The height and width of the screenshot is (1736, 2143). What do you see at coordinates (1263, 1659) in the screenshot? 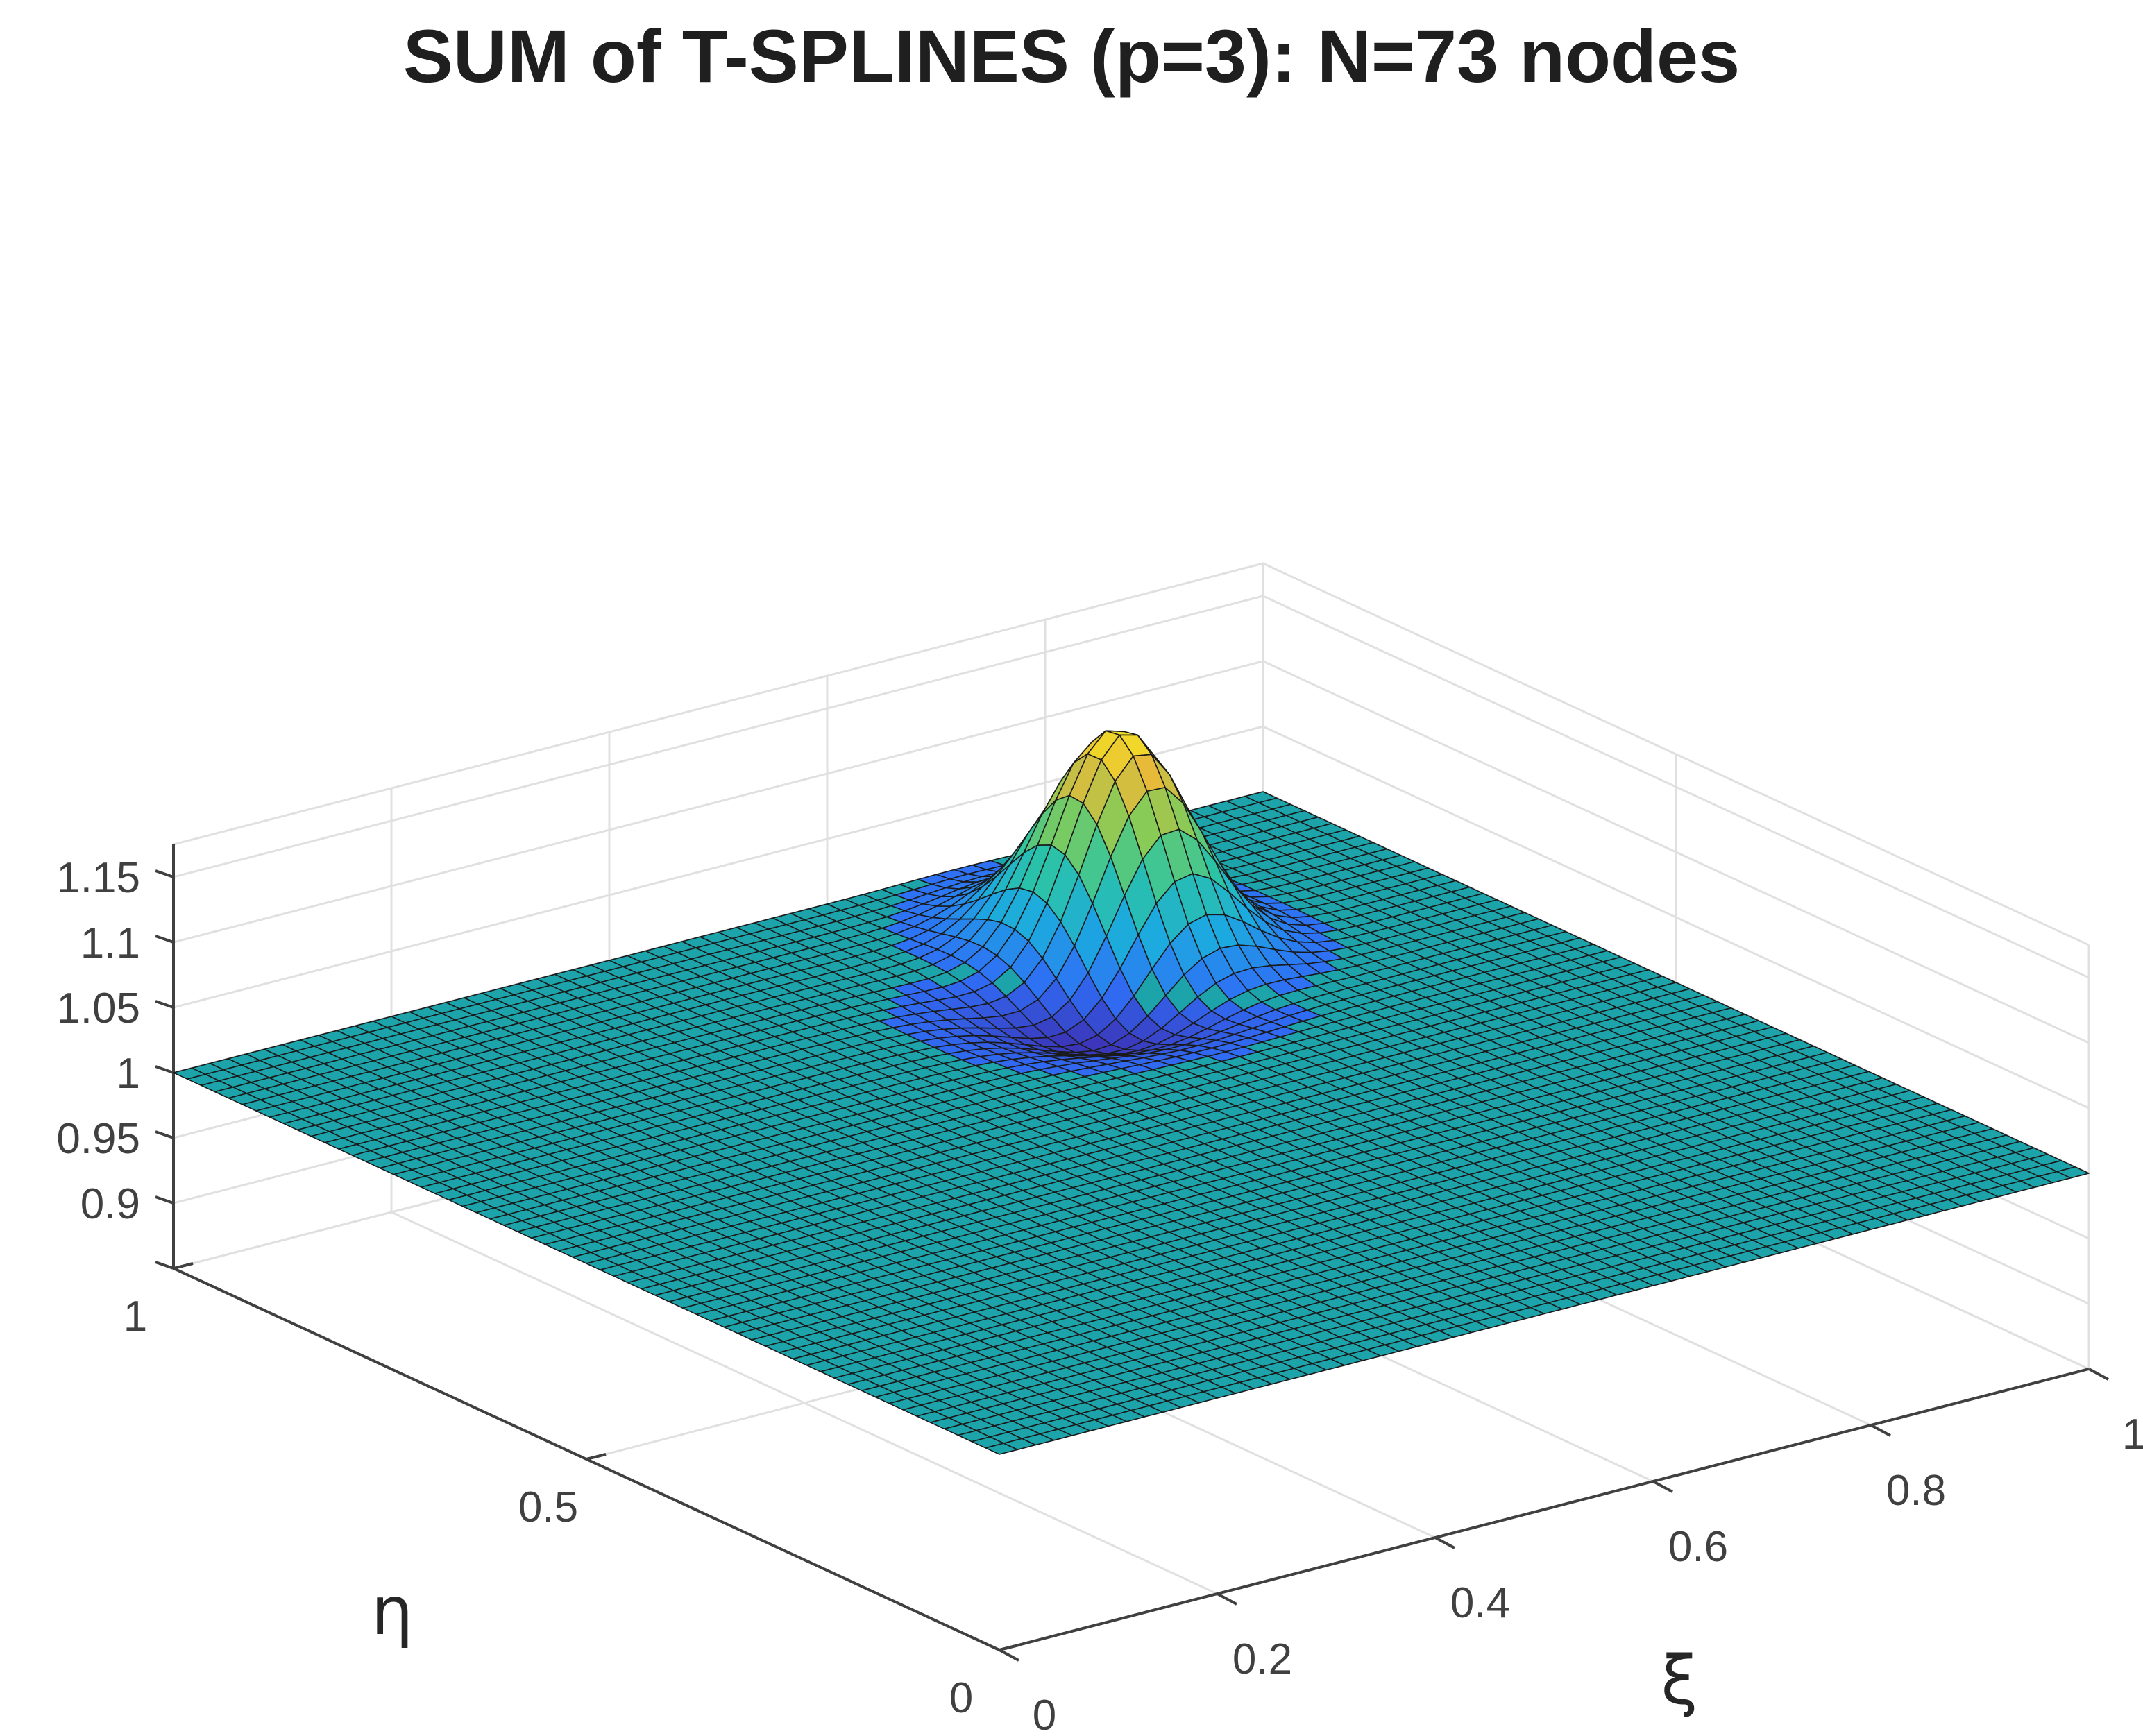
I see `xi-tick-label: 0.2` at bounding box center [1263, 1659].